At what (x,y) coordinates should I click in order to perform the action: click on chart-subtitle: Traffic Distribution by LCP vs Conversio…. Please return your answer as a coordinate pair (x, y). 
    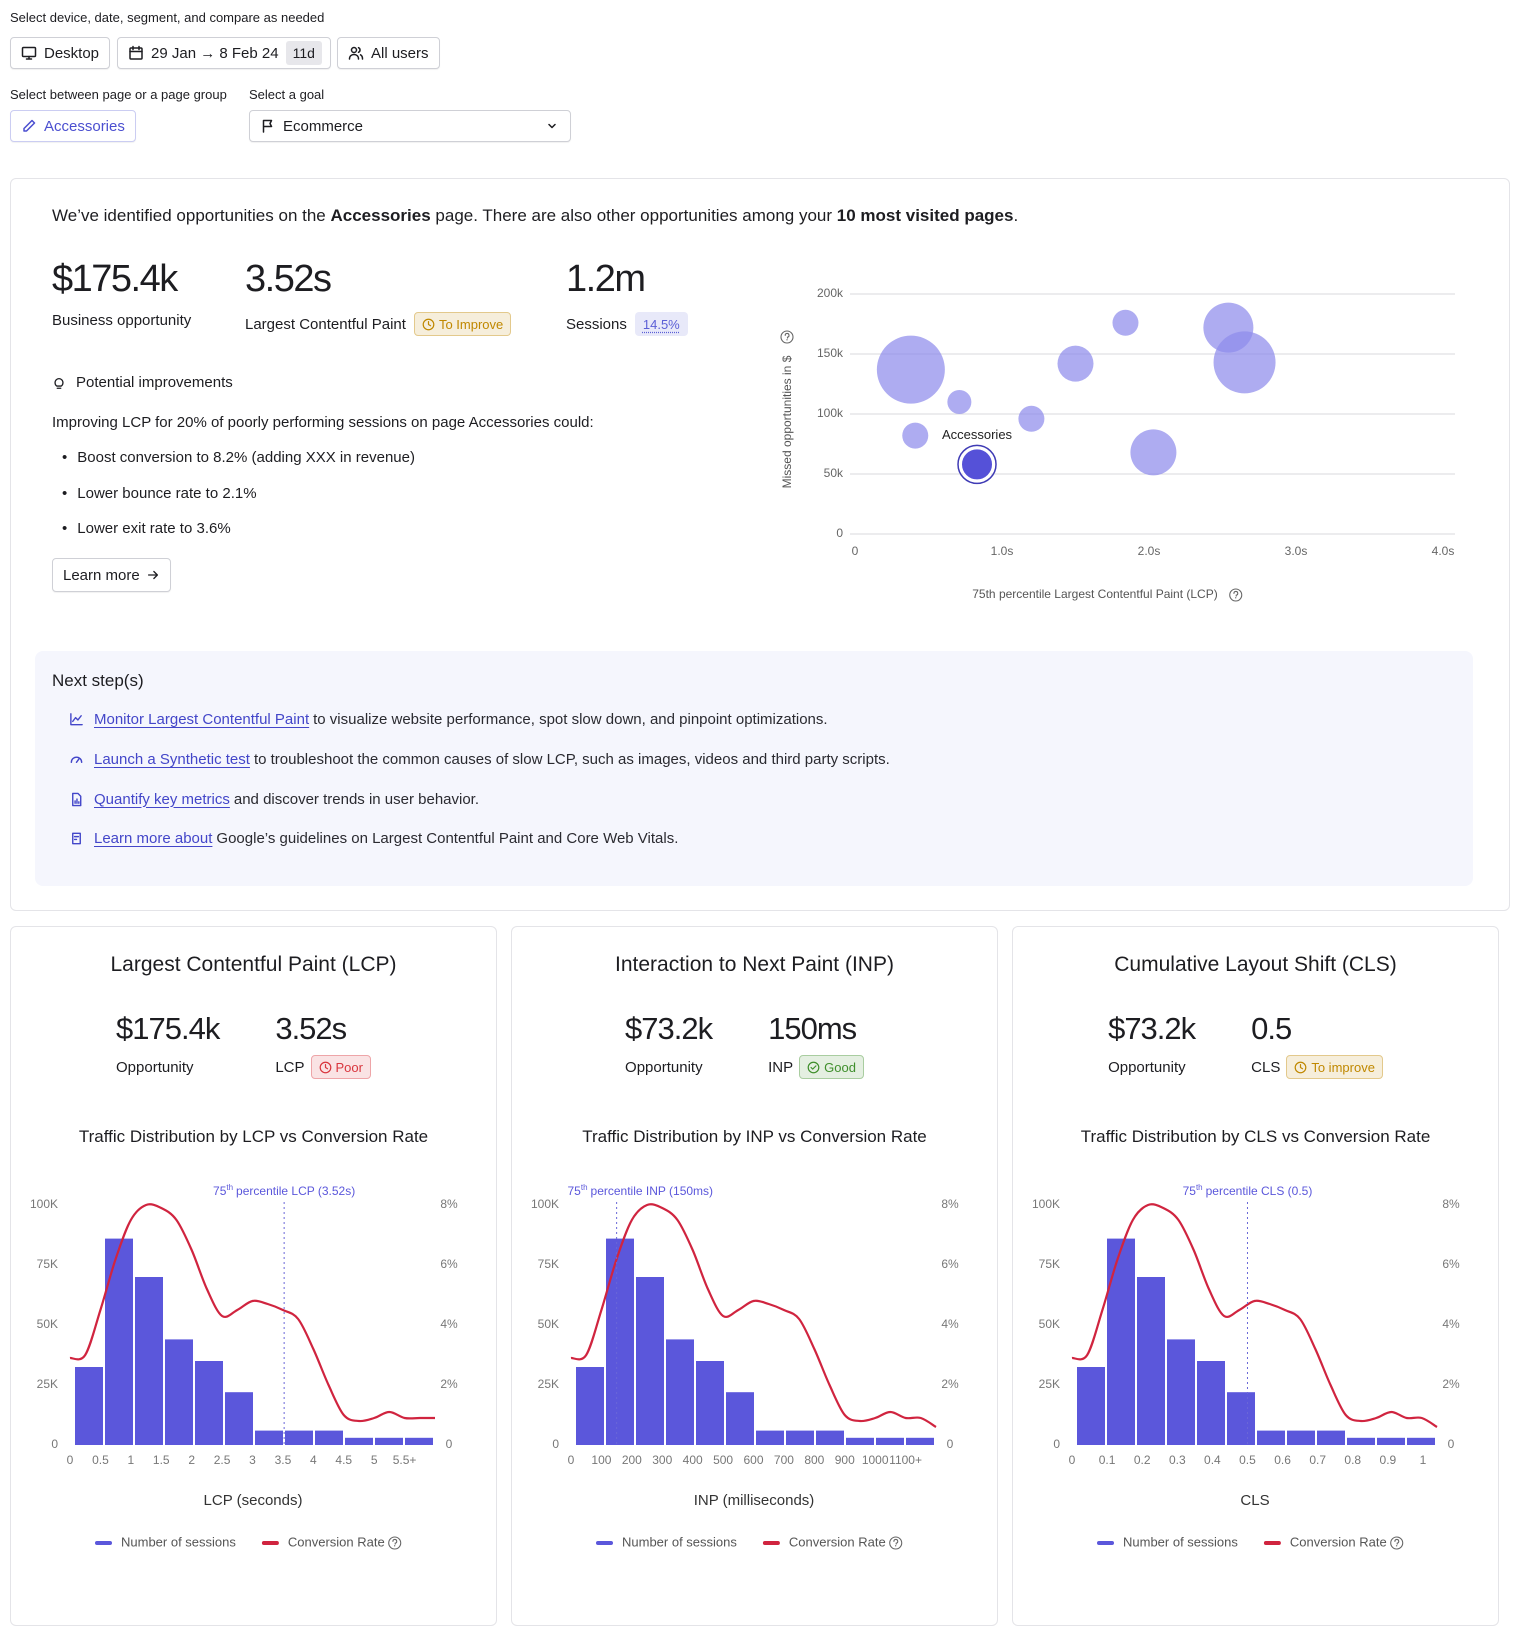
    Looking at the image, I should click on (253, 1136).